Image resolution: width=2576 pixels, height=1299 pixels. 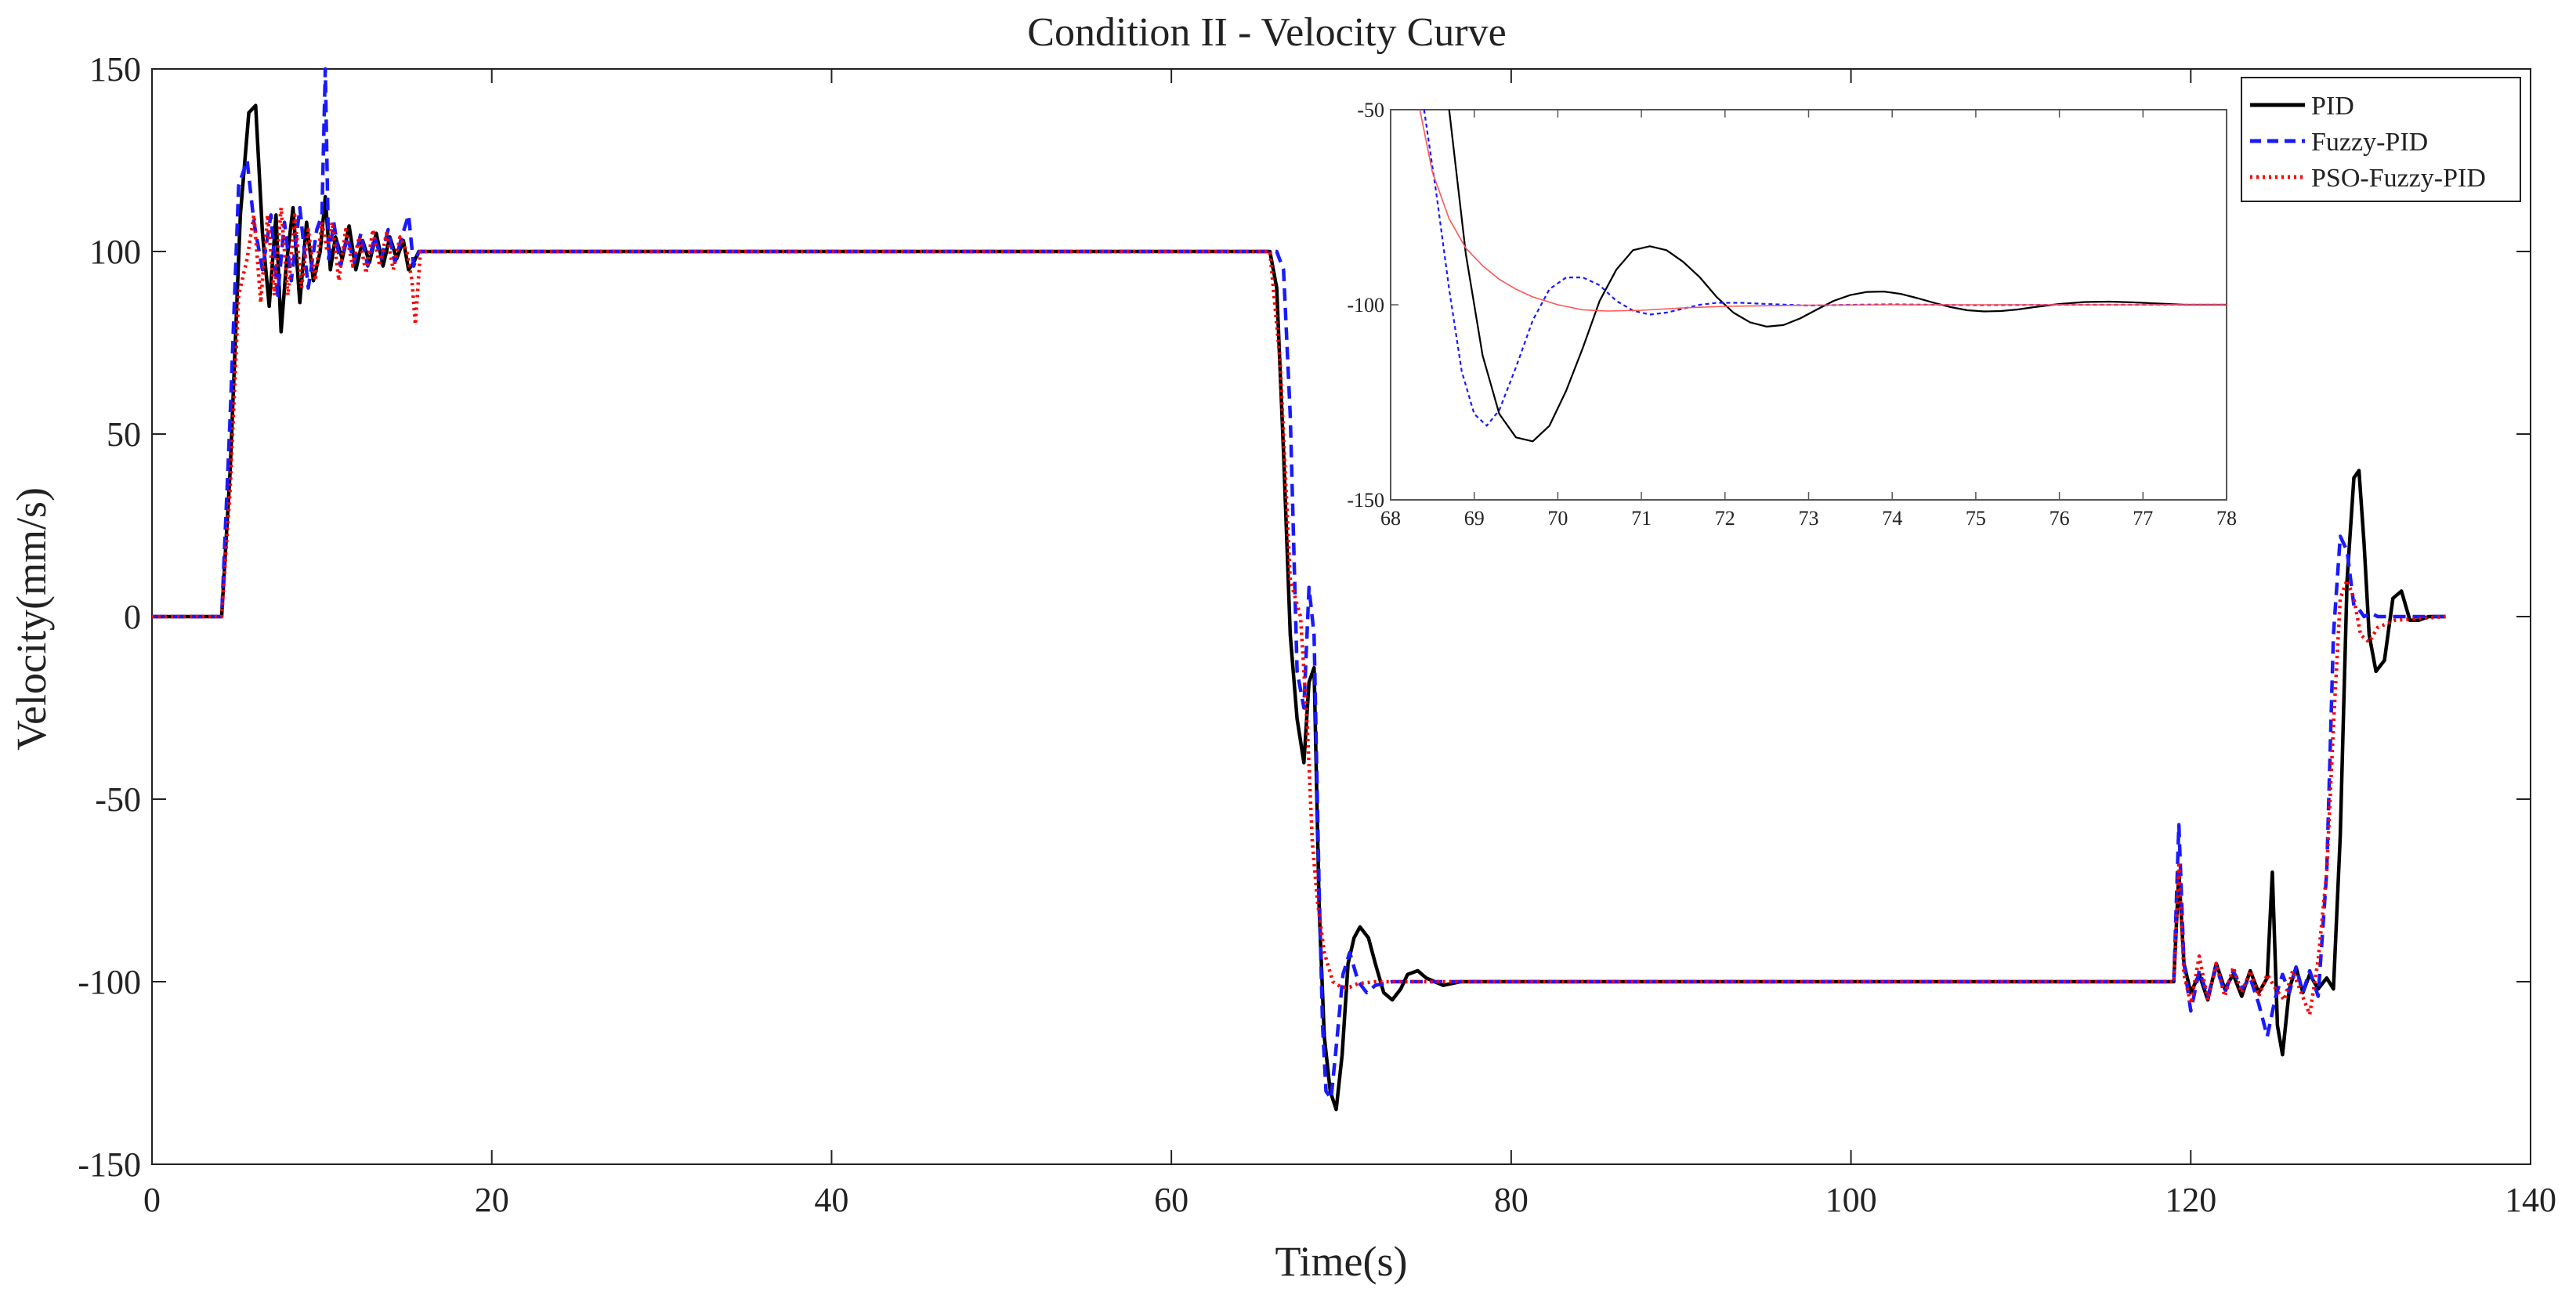 I want to click on y-tick-label: -150, so click(x=110, y=1164).